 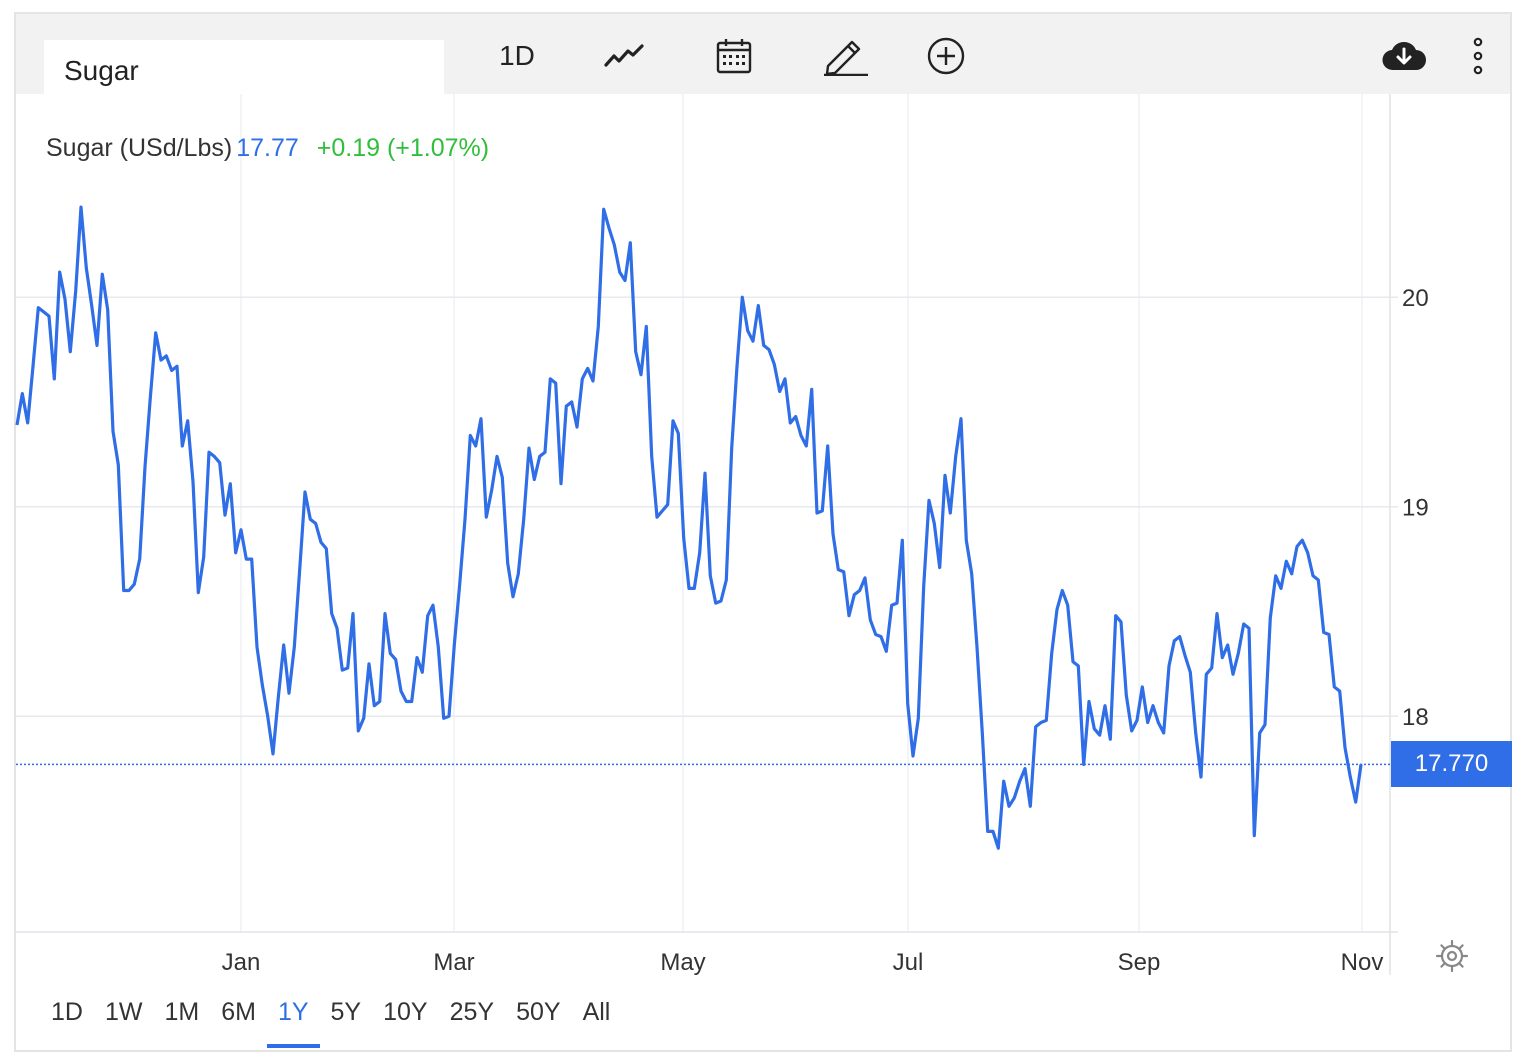 What do you see at coordinates (244, 67) in the screenshot?
I see `symbol-search-input: Sugar` at bounding box center [244, 67].